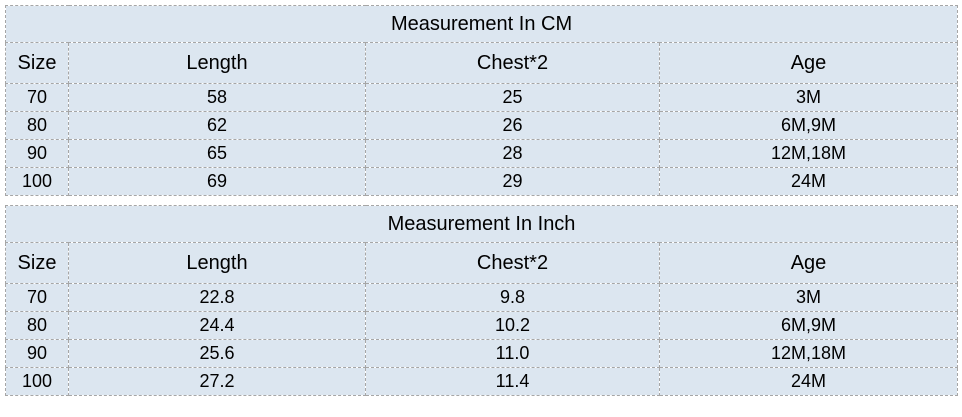  I want to click on table-row: 100 27.2 11.4 24M, so click(481, 381).